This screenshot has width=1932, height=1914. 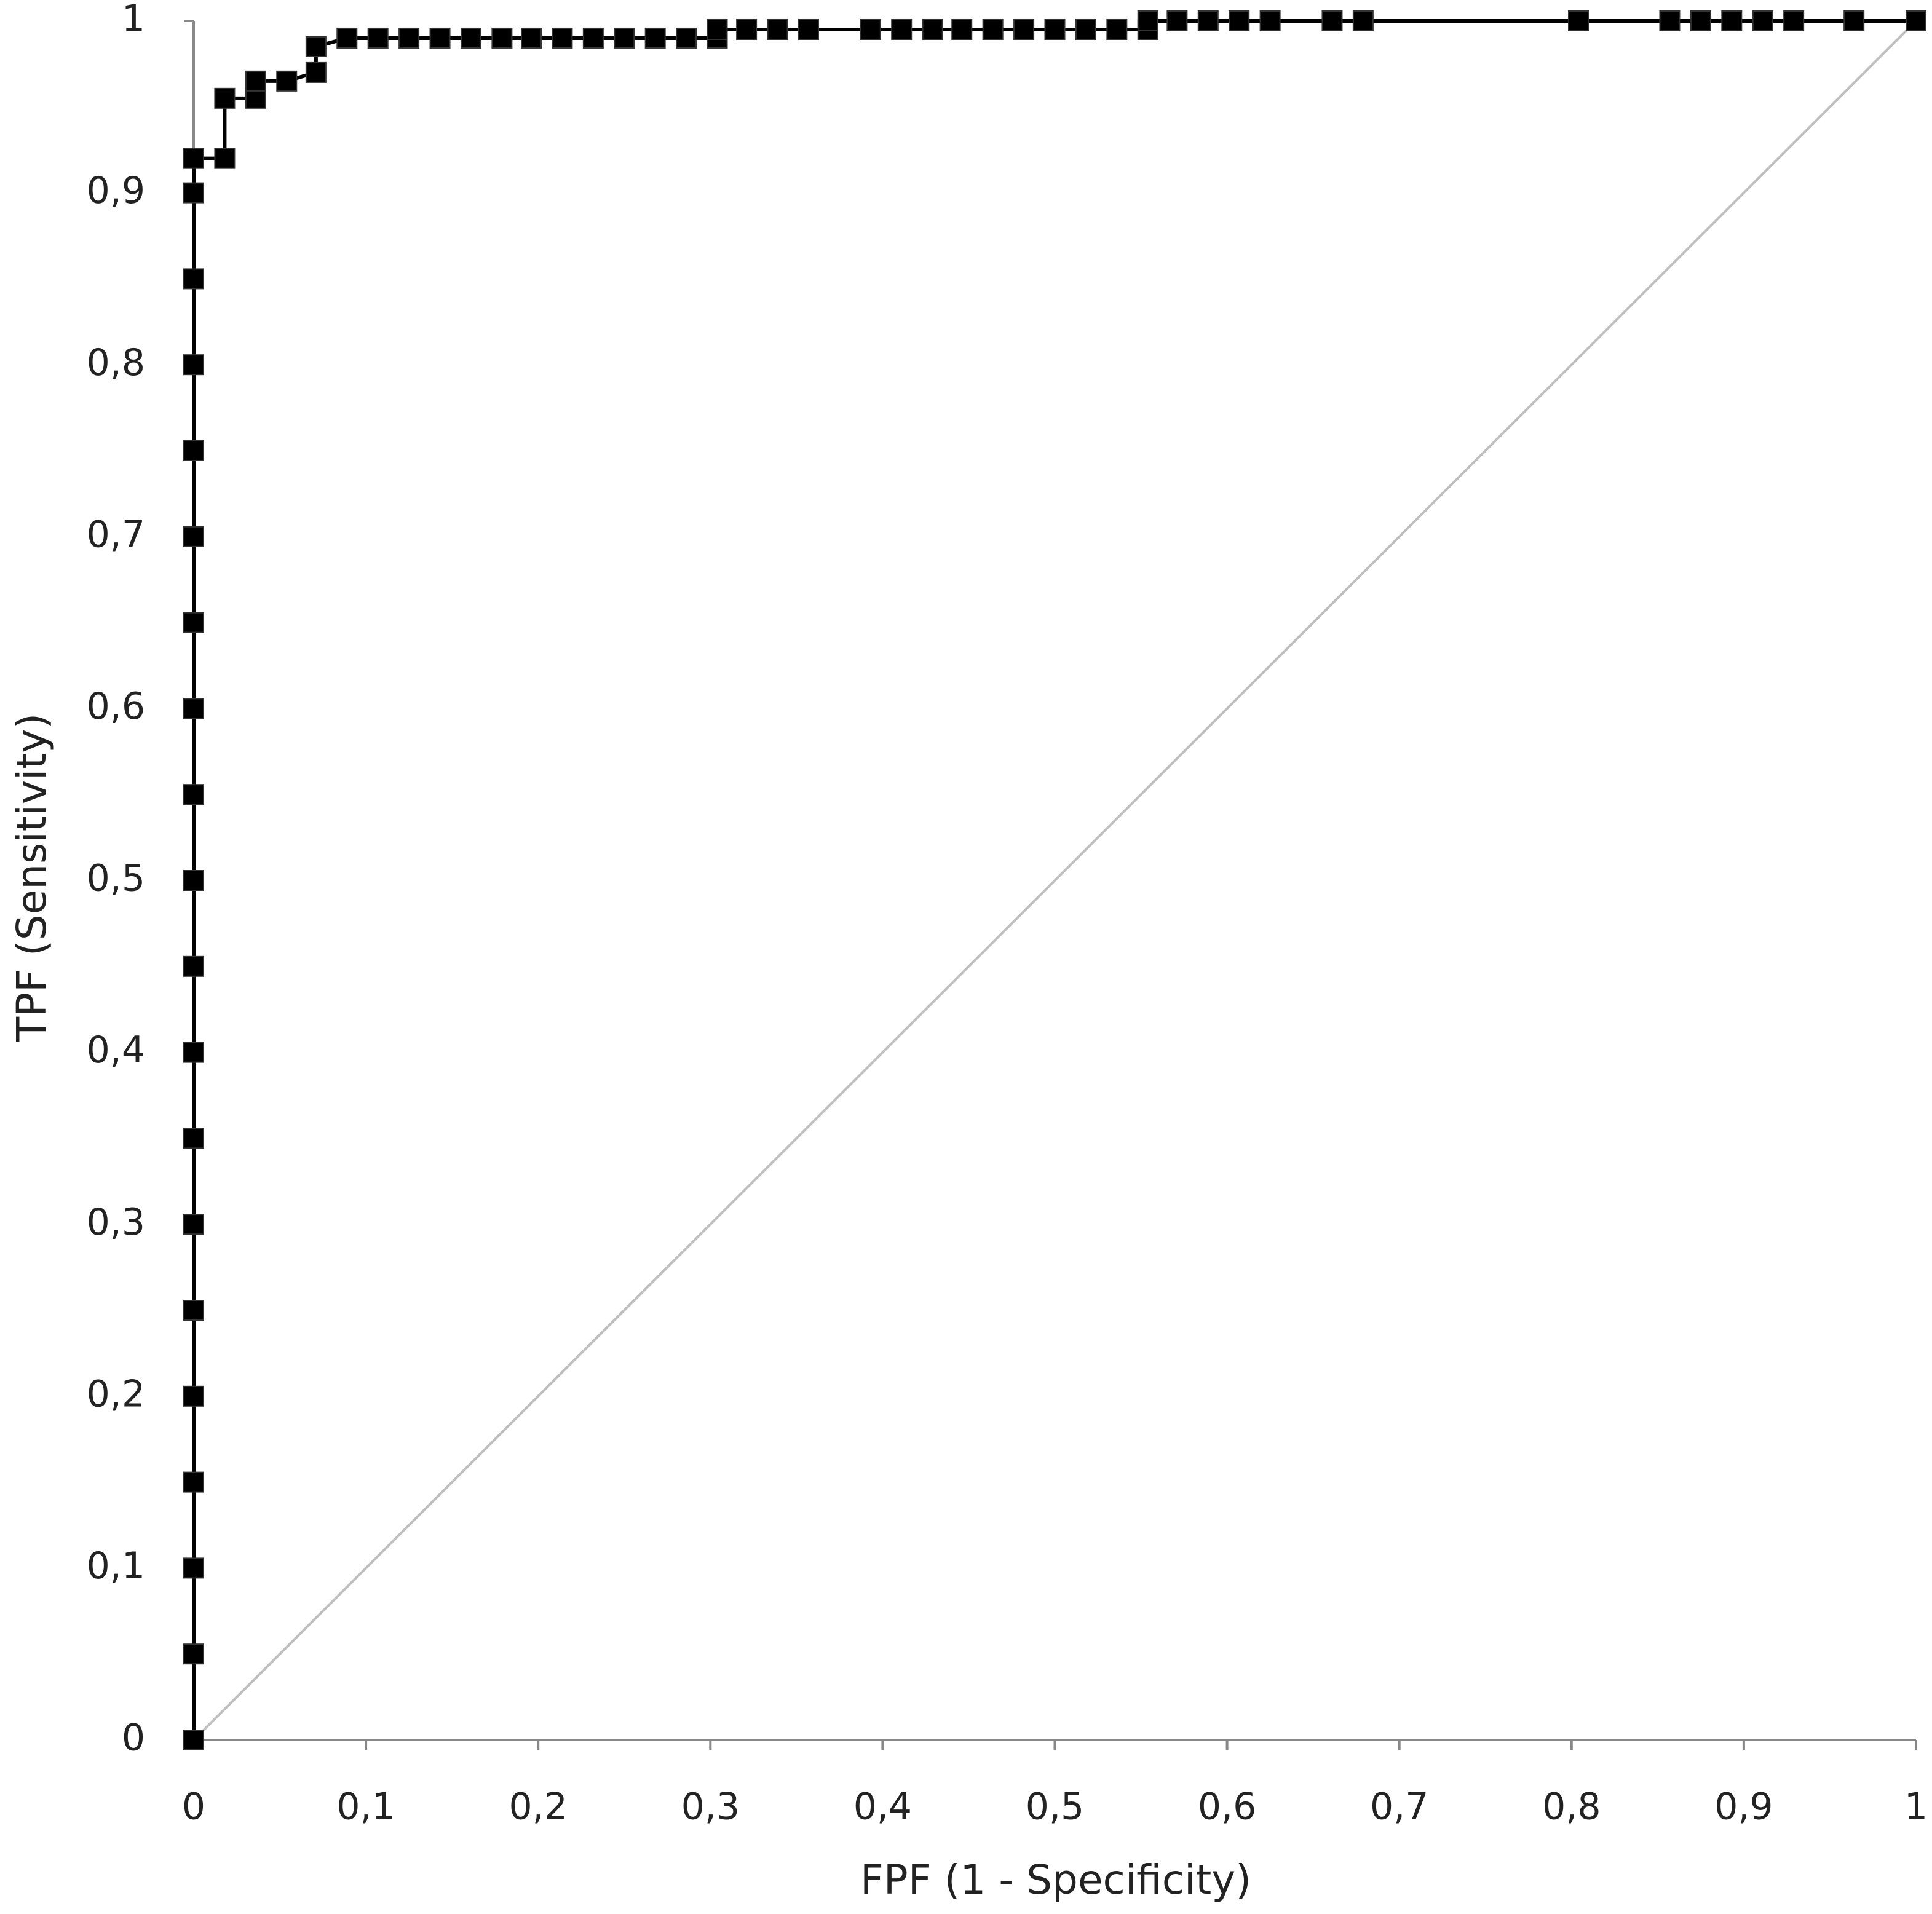 What do you see at coordinates (31, 877) in the screenshot?
I see `y-axis-title: TPF (Sensitivity)` at bounding box center [31, 877].